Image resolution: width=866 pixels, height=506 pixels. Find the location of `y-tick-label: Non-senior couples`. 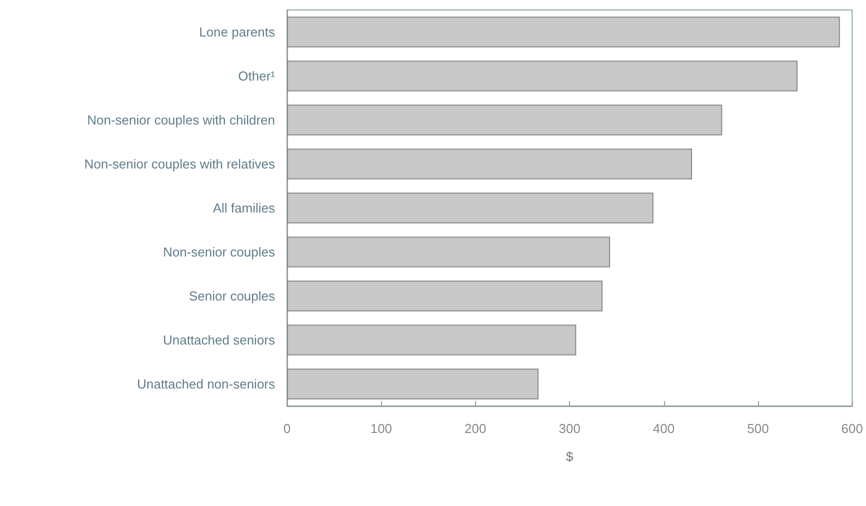

y-tick-label: Non-senior couples is located at coordinates (219, 252).